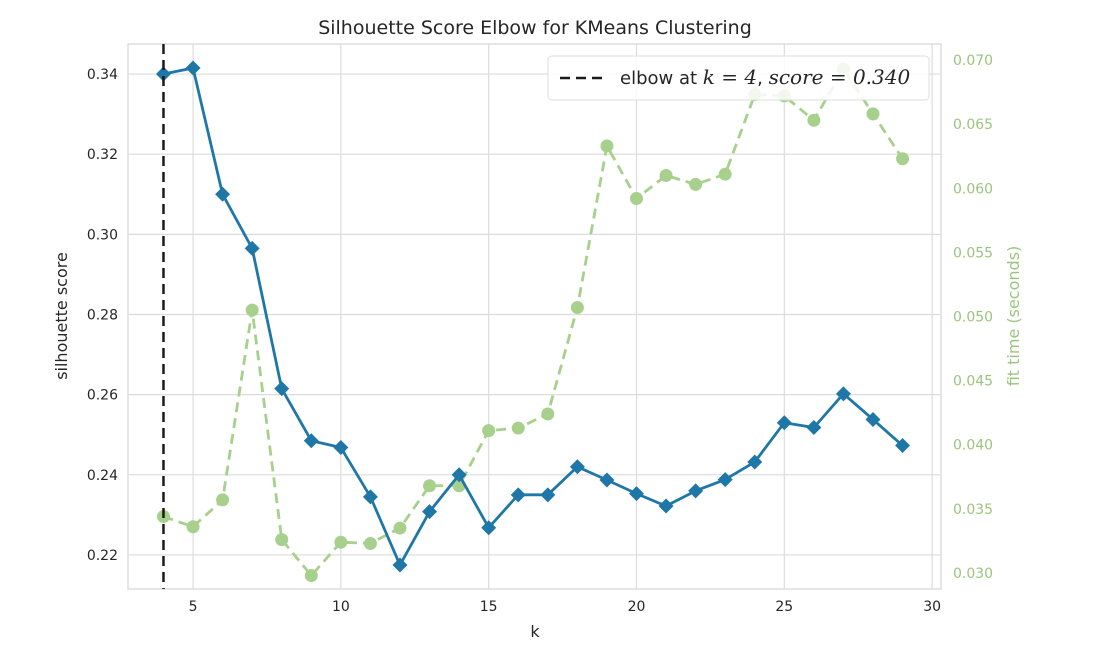  Describe the element at coordinates (932, 607) in the screenshot. I see `x-tick-label: 30` at that location.